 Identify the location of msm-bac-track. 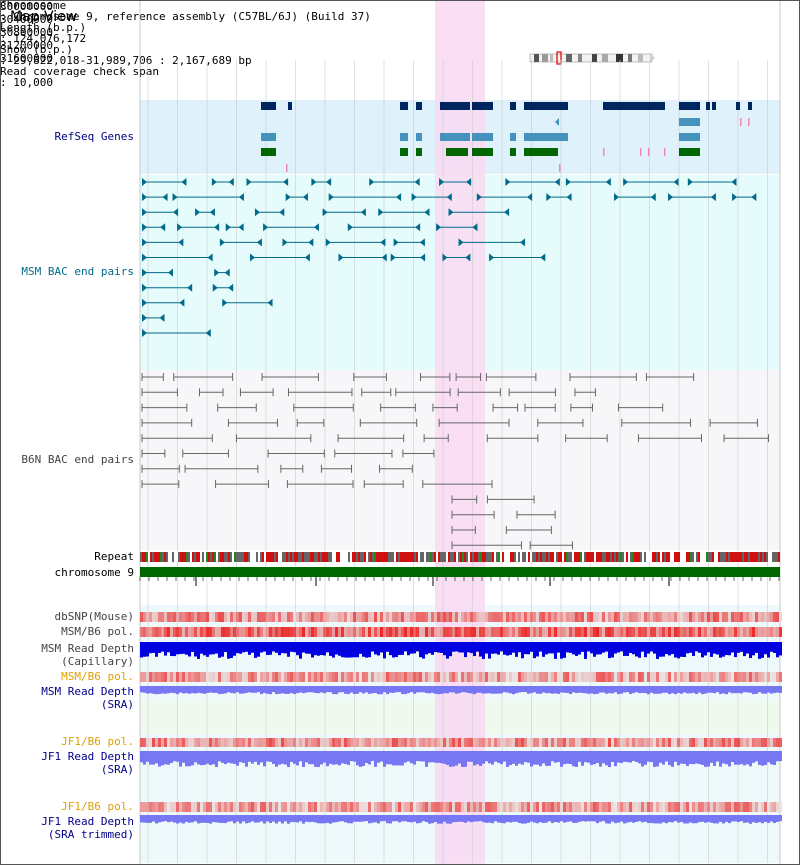
(449, 257).